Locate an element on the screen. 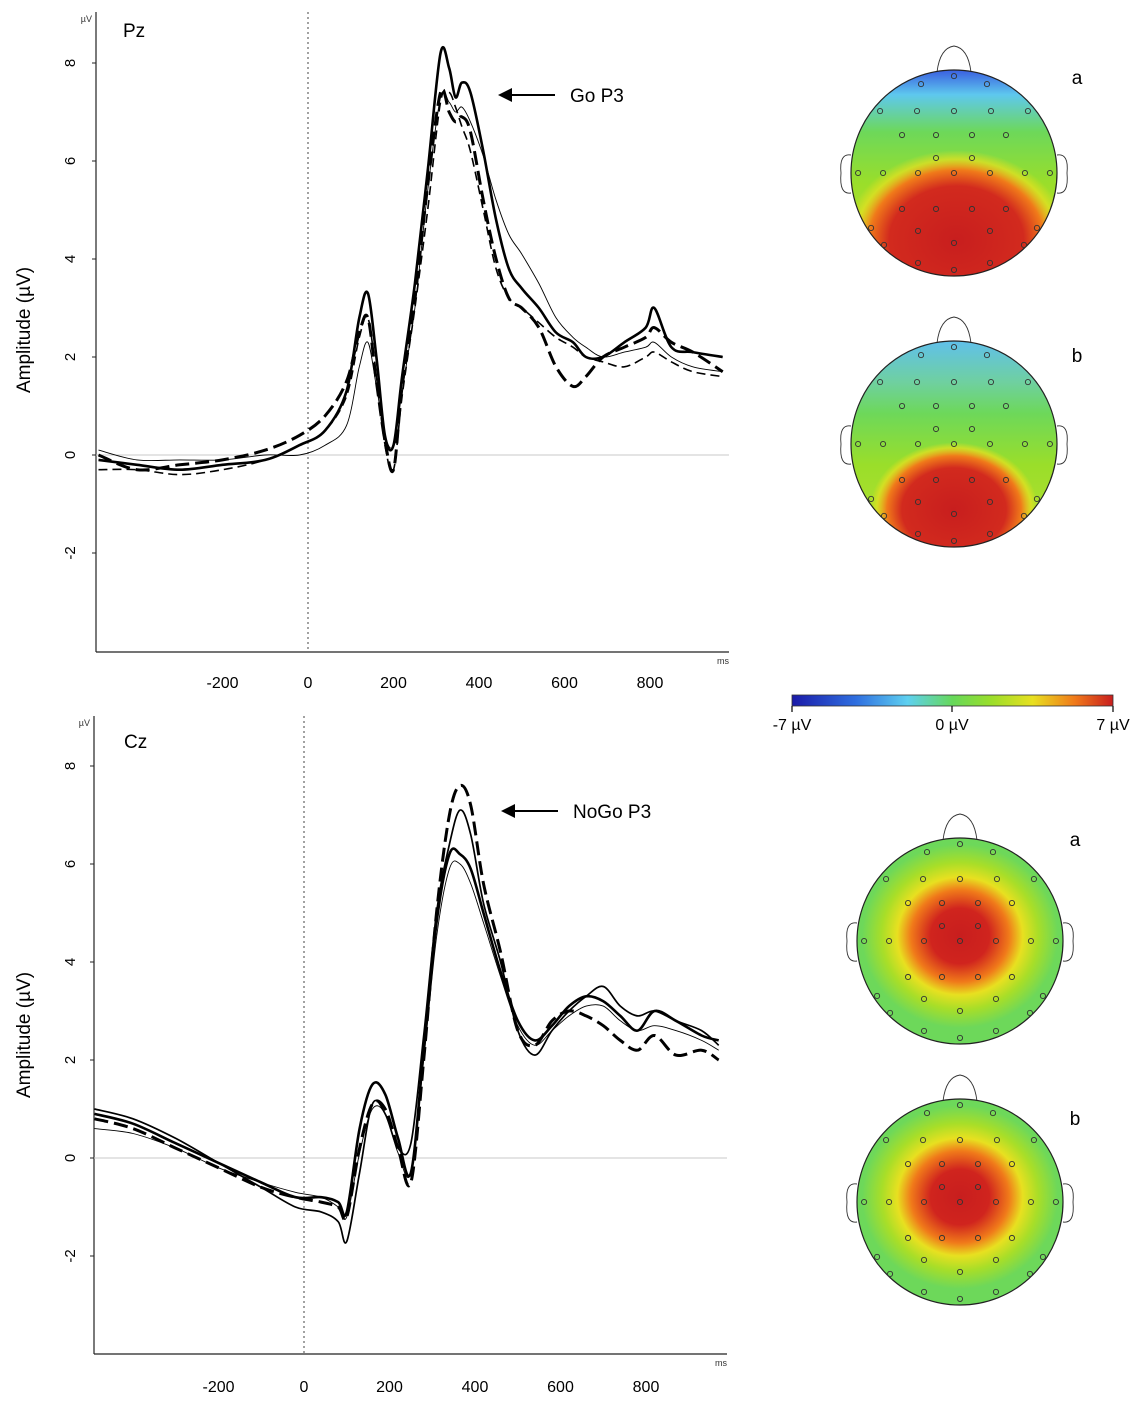 The height and width of the screenshot is (1407, 1135). topomap-0: a is located at coordinates (961, 161).